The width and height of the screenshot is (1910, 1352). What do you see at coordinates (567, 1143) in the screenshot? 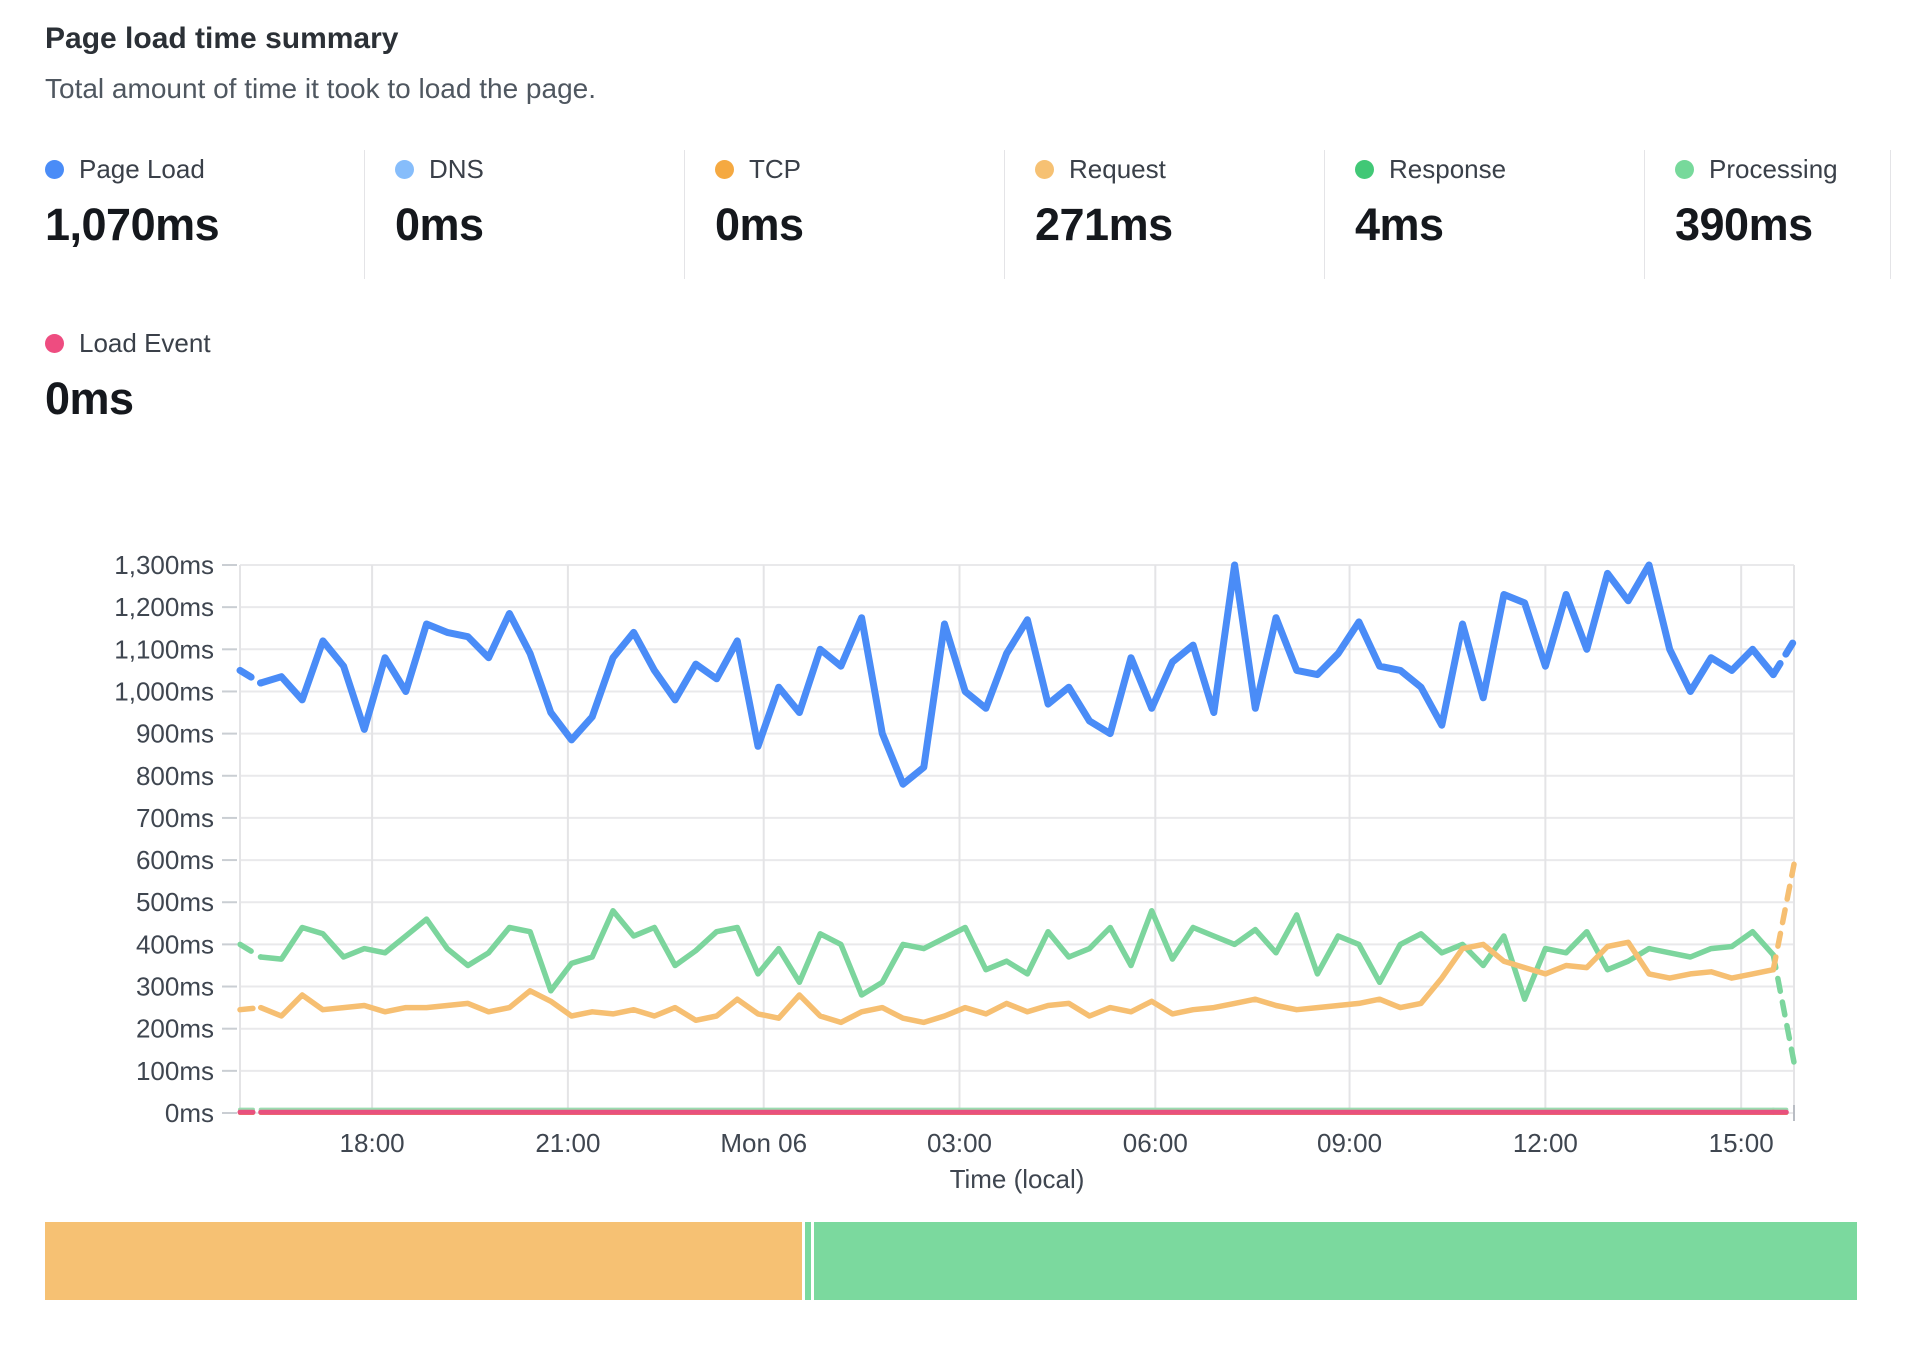
I see `svg-text: 21:00` at bounding box center [567, 1143].